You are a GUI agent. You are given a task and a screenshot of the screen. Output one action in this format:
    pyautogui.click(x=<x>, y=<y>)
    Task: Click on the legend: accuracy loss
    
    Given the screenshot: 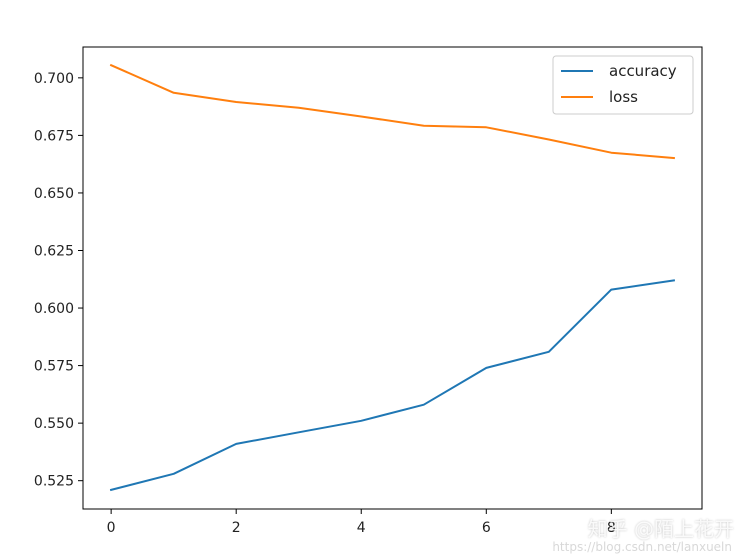 What is the action you would take?
    pyautogui.click(x=623, y=85)
    